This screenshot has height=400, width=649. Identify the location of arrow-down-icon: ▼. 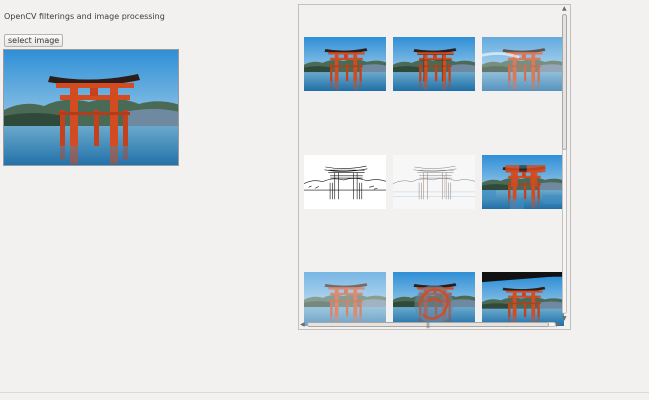
(564, 318).